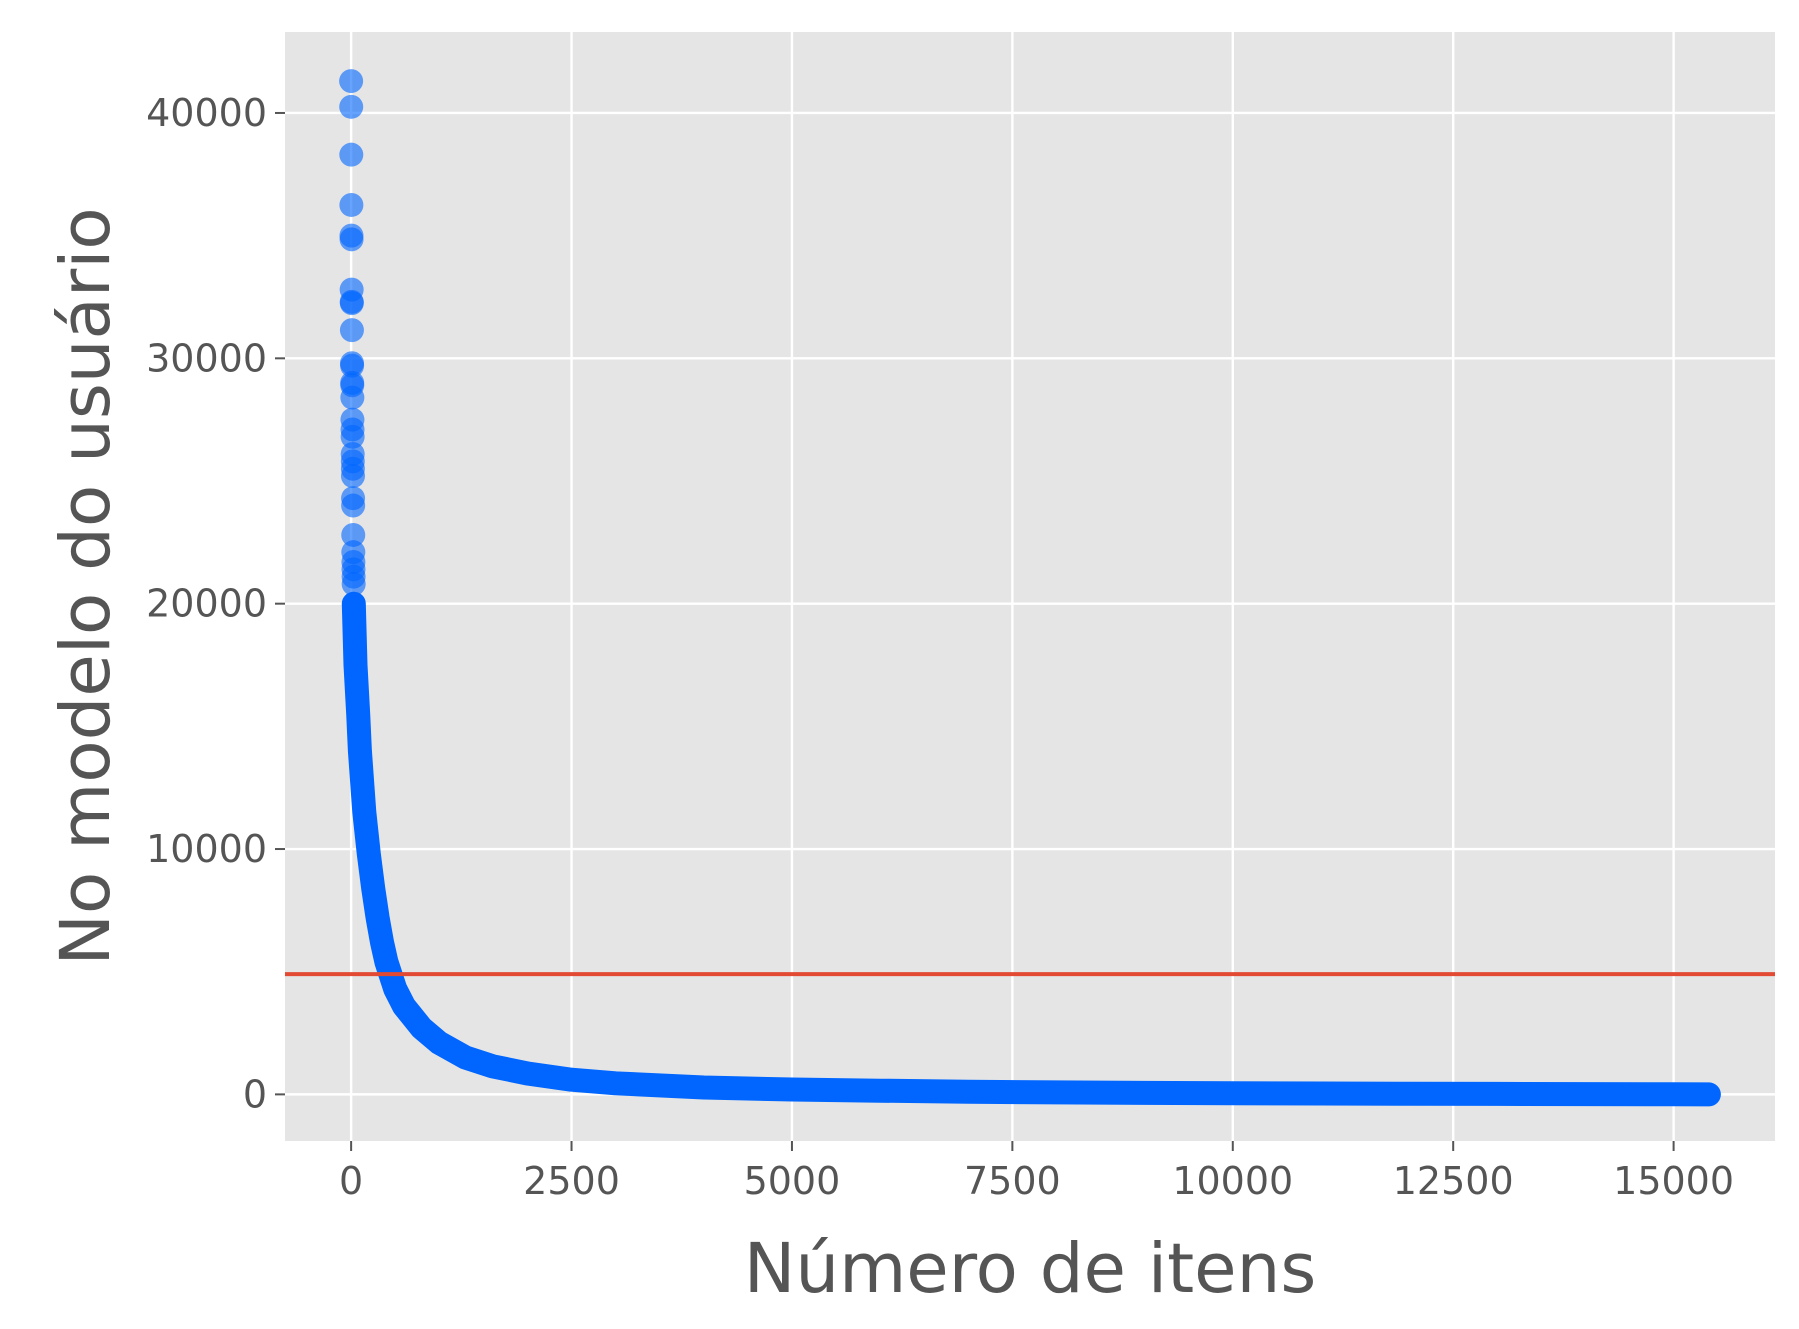  What do you see at coordinates (1673, 1181) in the screenshot?
I see `x-tick-label: 15000` at bounding box center [1673, 1181].